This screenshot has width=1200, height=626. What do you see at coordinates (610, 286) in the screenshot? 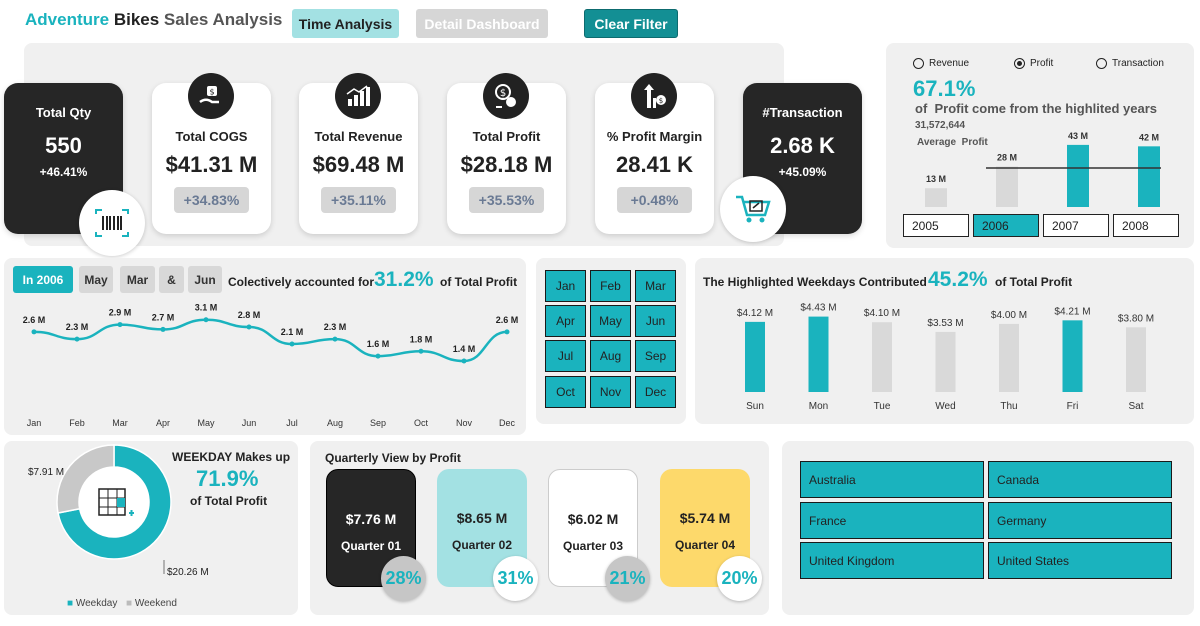
I see `month-tile-feb: Feb` at bounding box center [610, 286].